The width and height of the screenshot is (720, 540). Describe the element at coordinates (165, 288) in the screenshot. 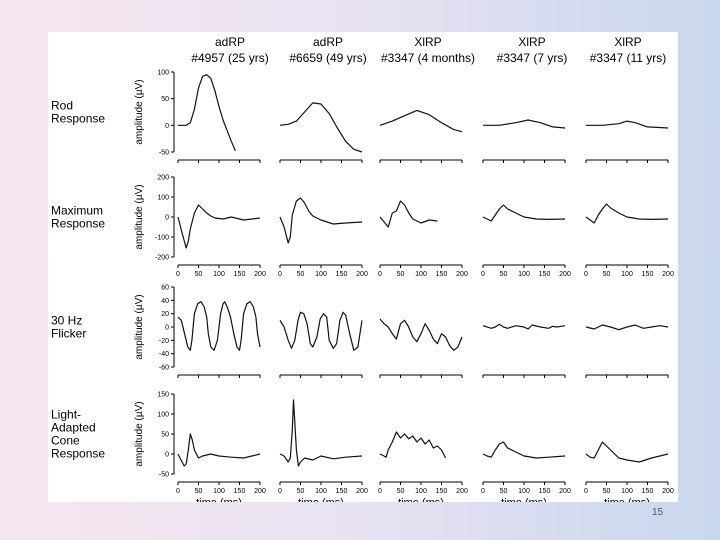

I see `y-tick-label: 60` at that location.